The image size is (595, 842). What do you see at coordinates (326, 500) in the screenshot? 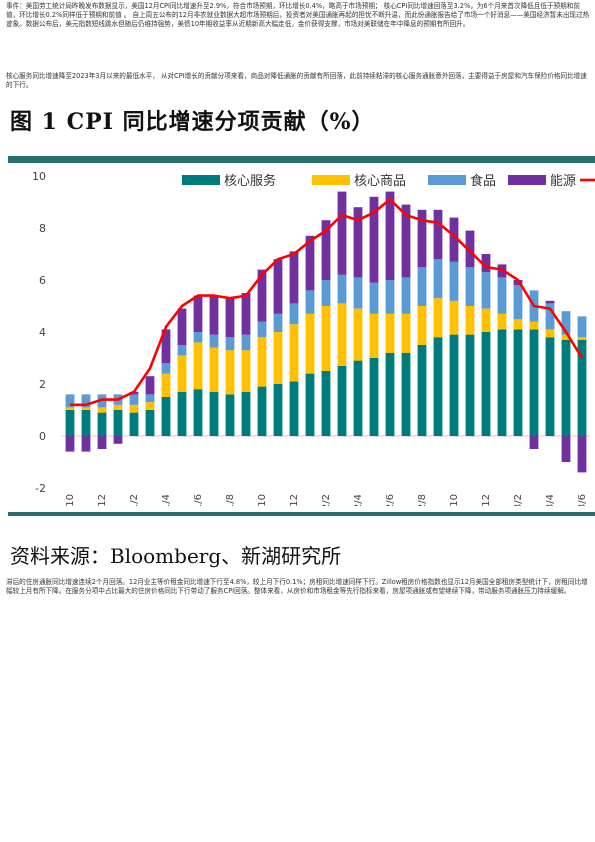
I see `x-tick-label: 2022/2` at bounding box center [326, 500].